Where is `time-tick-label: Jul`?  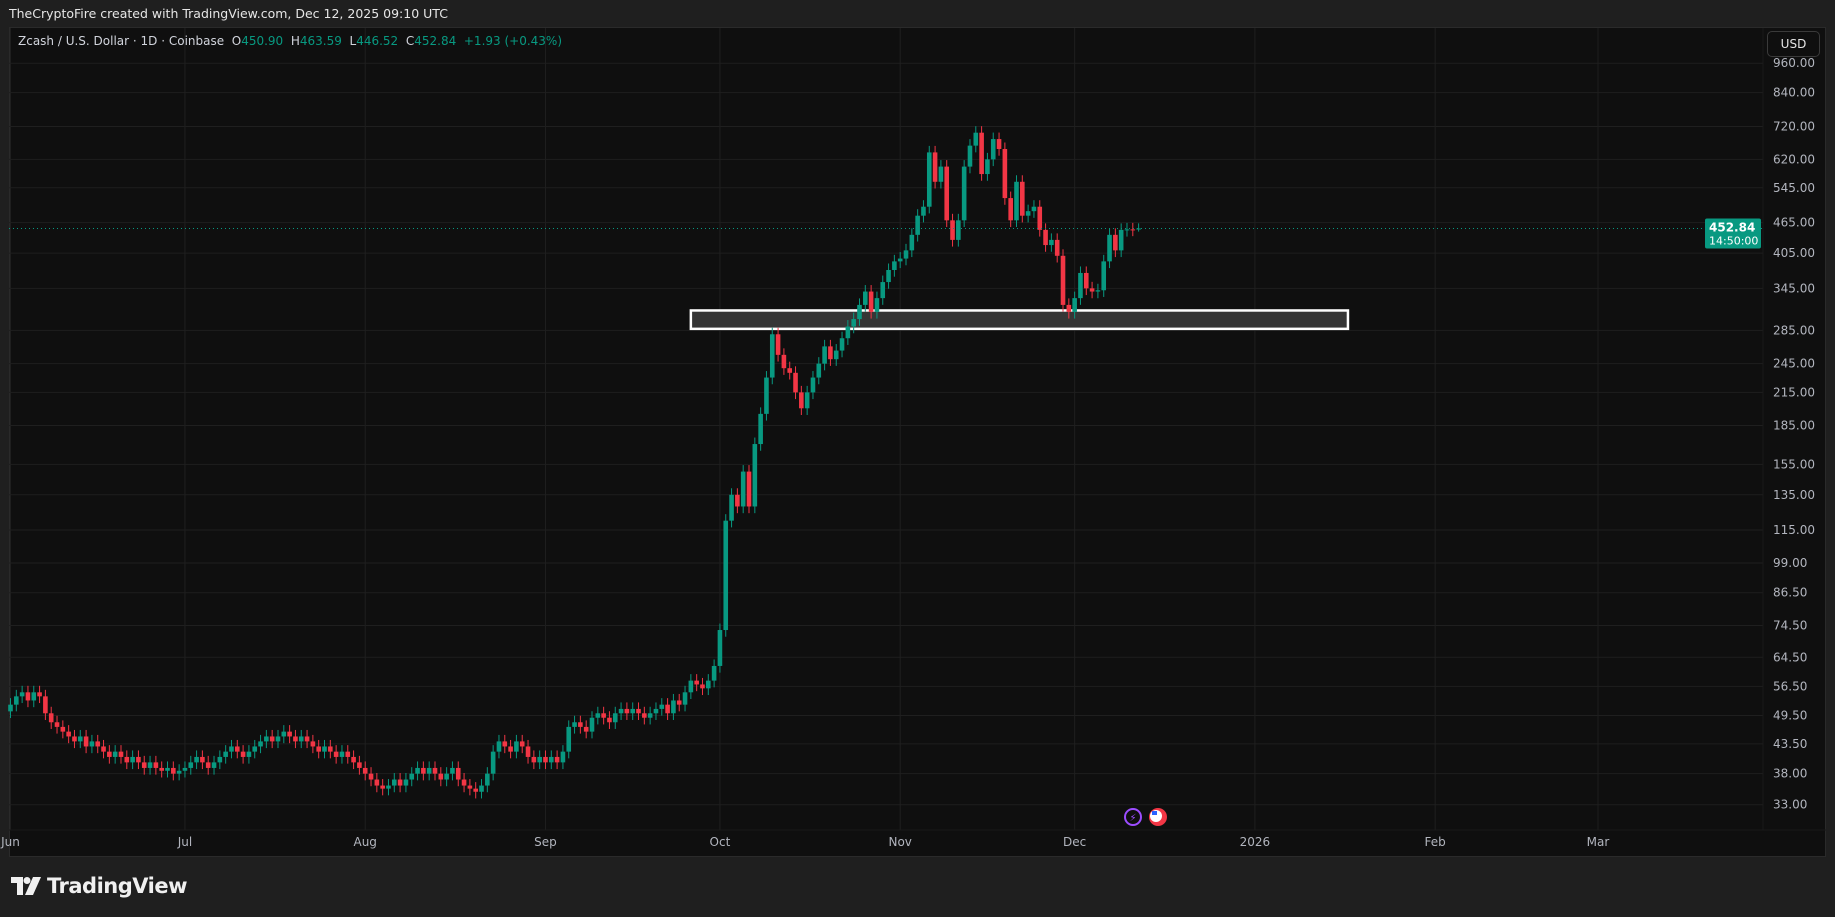 time-tick-label: Jul is located at coordinates (184, 842).